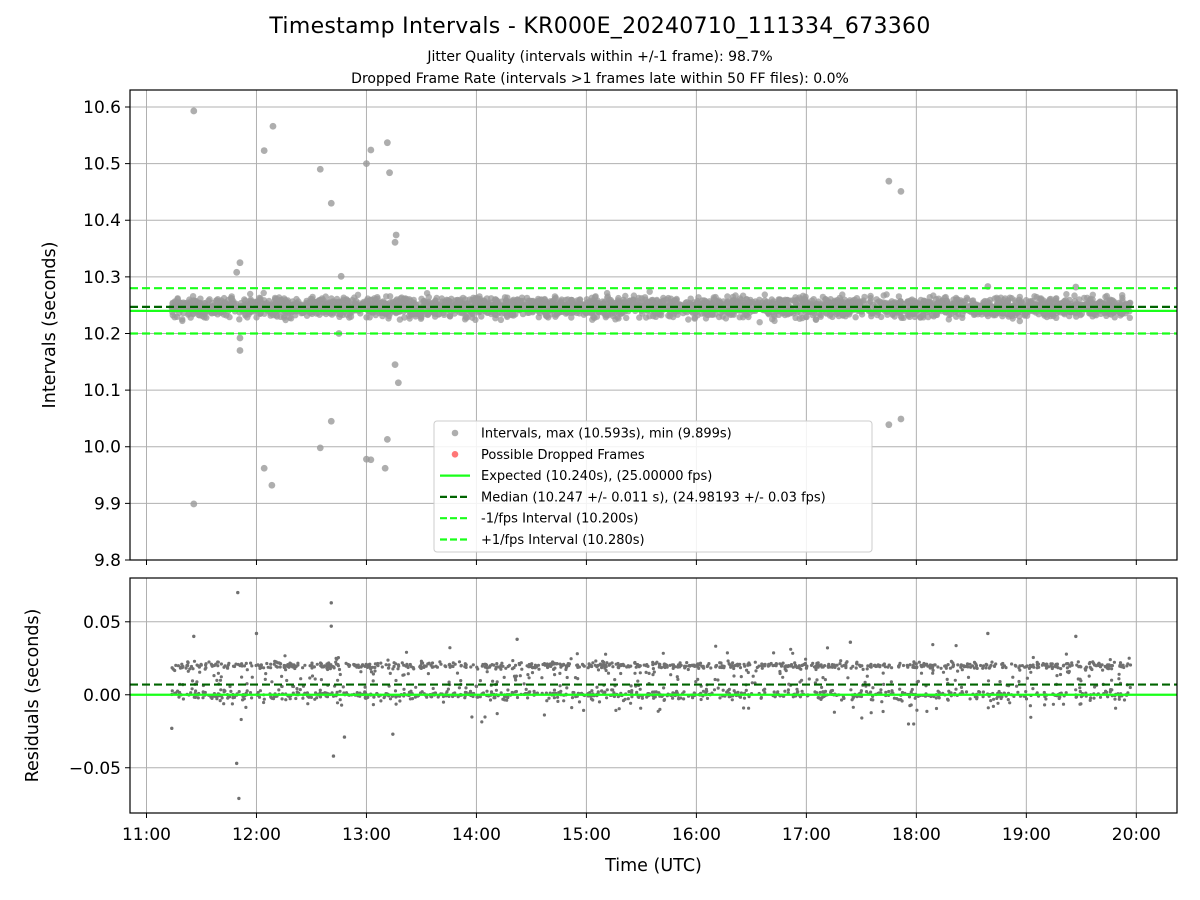 The image size is (1200, 900). Describe the element at coordinates (102, 391) in the screenshot. I see `y-tick-label: 10.1` at that location.